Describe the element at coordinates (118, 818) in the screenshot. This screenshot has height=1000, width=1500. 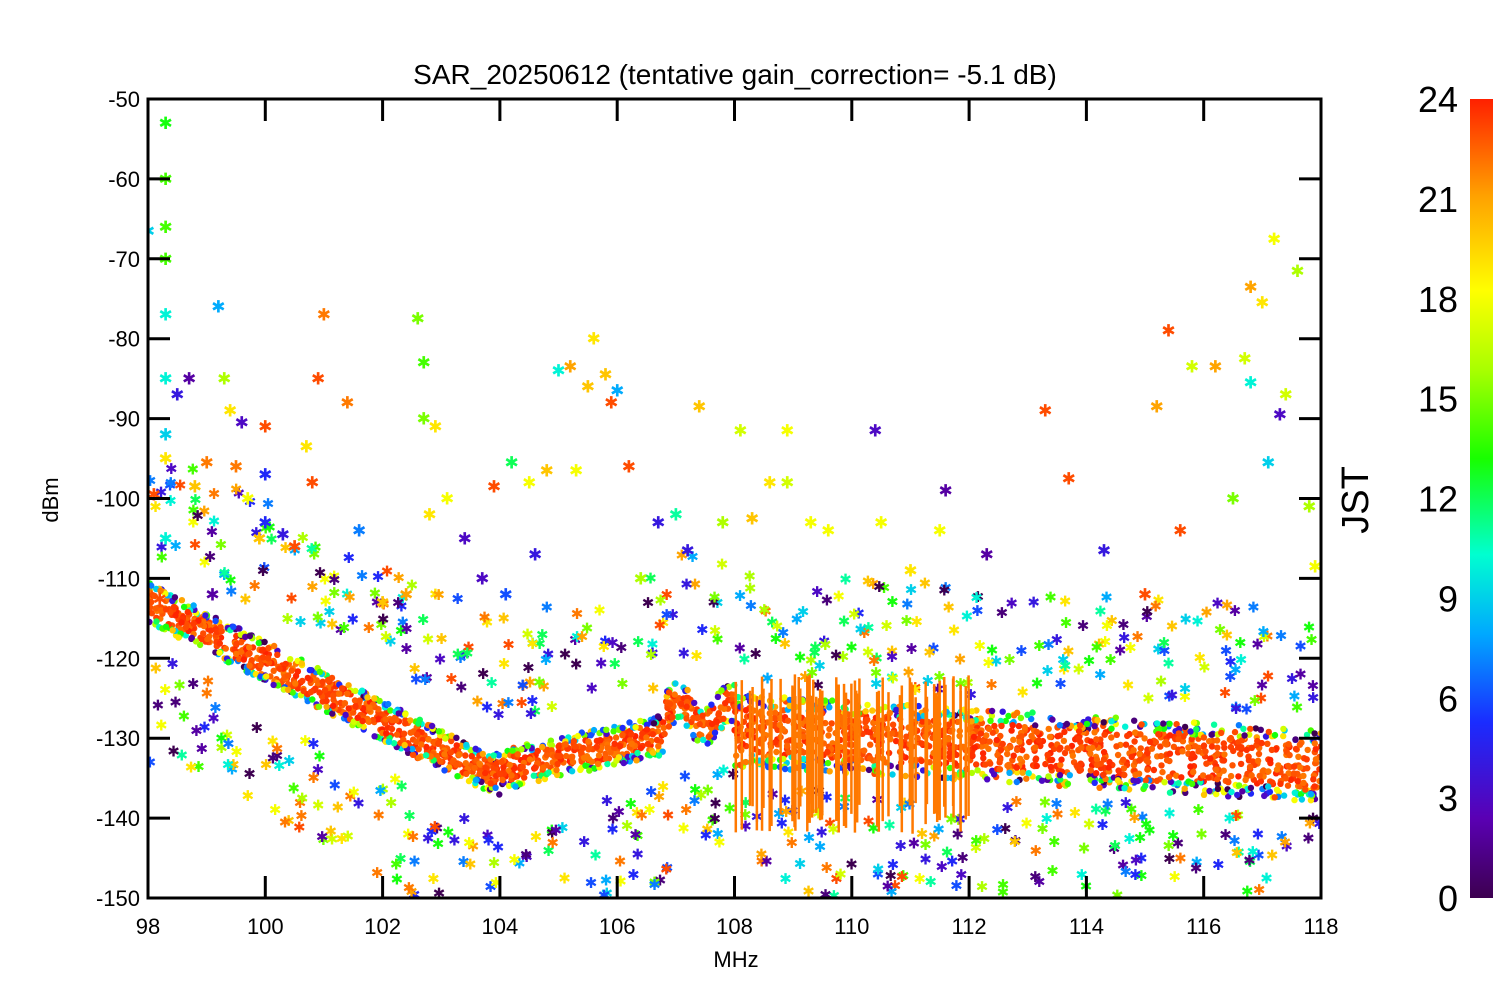
I see `y-tick-label: -140` at that location.